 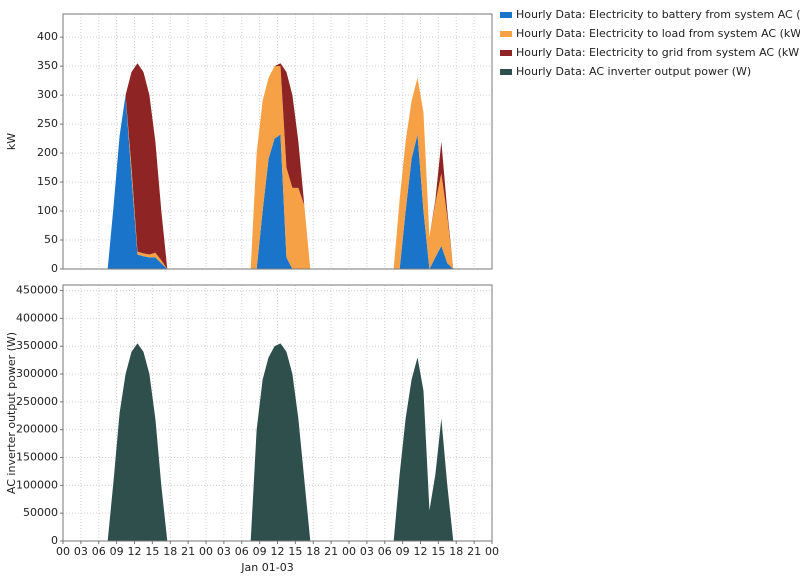 I want to click on y-tick-label: 100000, so click(x=37, y=484).